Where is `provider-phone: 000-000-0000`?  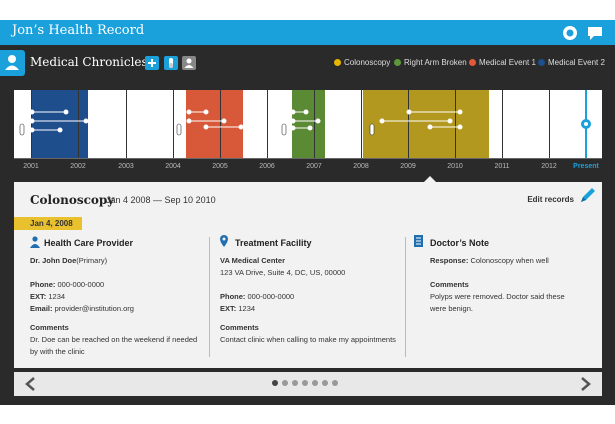 provider-phone: 000-000-0000 is located at coordinates (81, 284).